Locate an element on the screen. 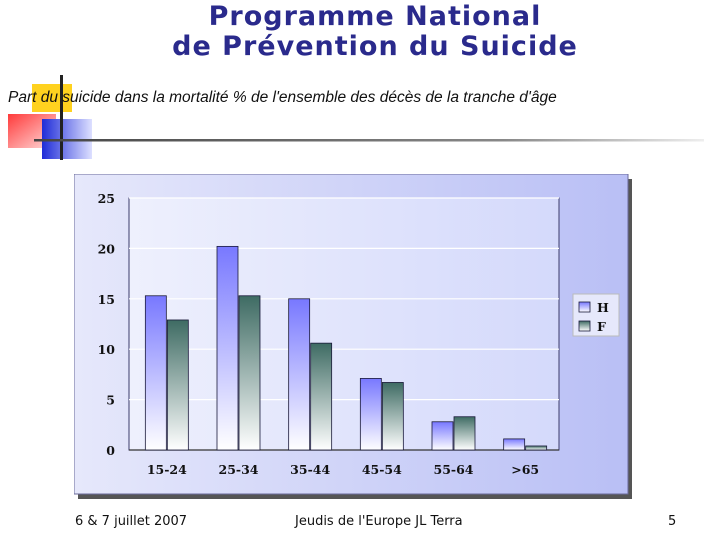 This screenshot has height=540, width=720. legend-label-H: H is located at coordinates (603, 307).